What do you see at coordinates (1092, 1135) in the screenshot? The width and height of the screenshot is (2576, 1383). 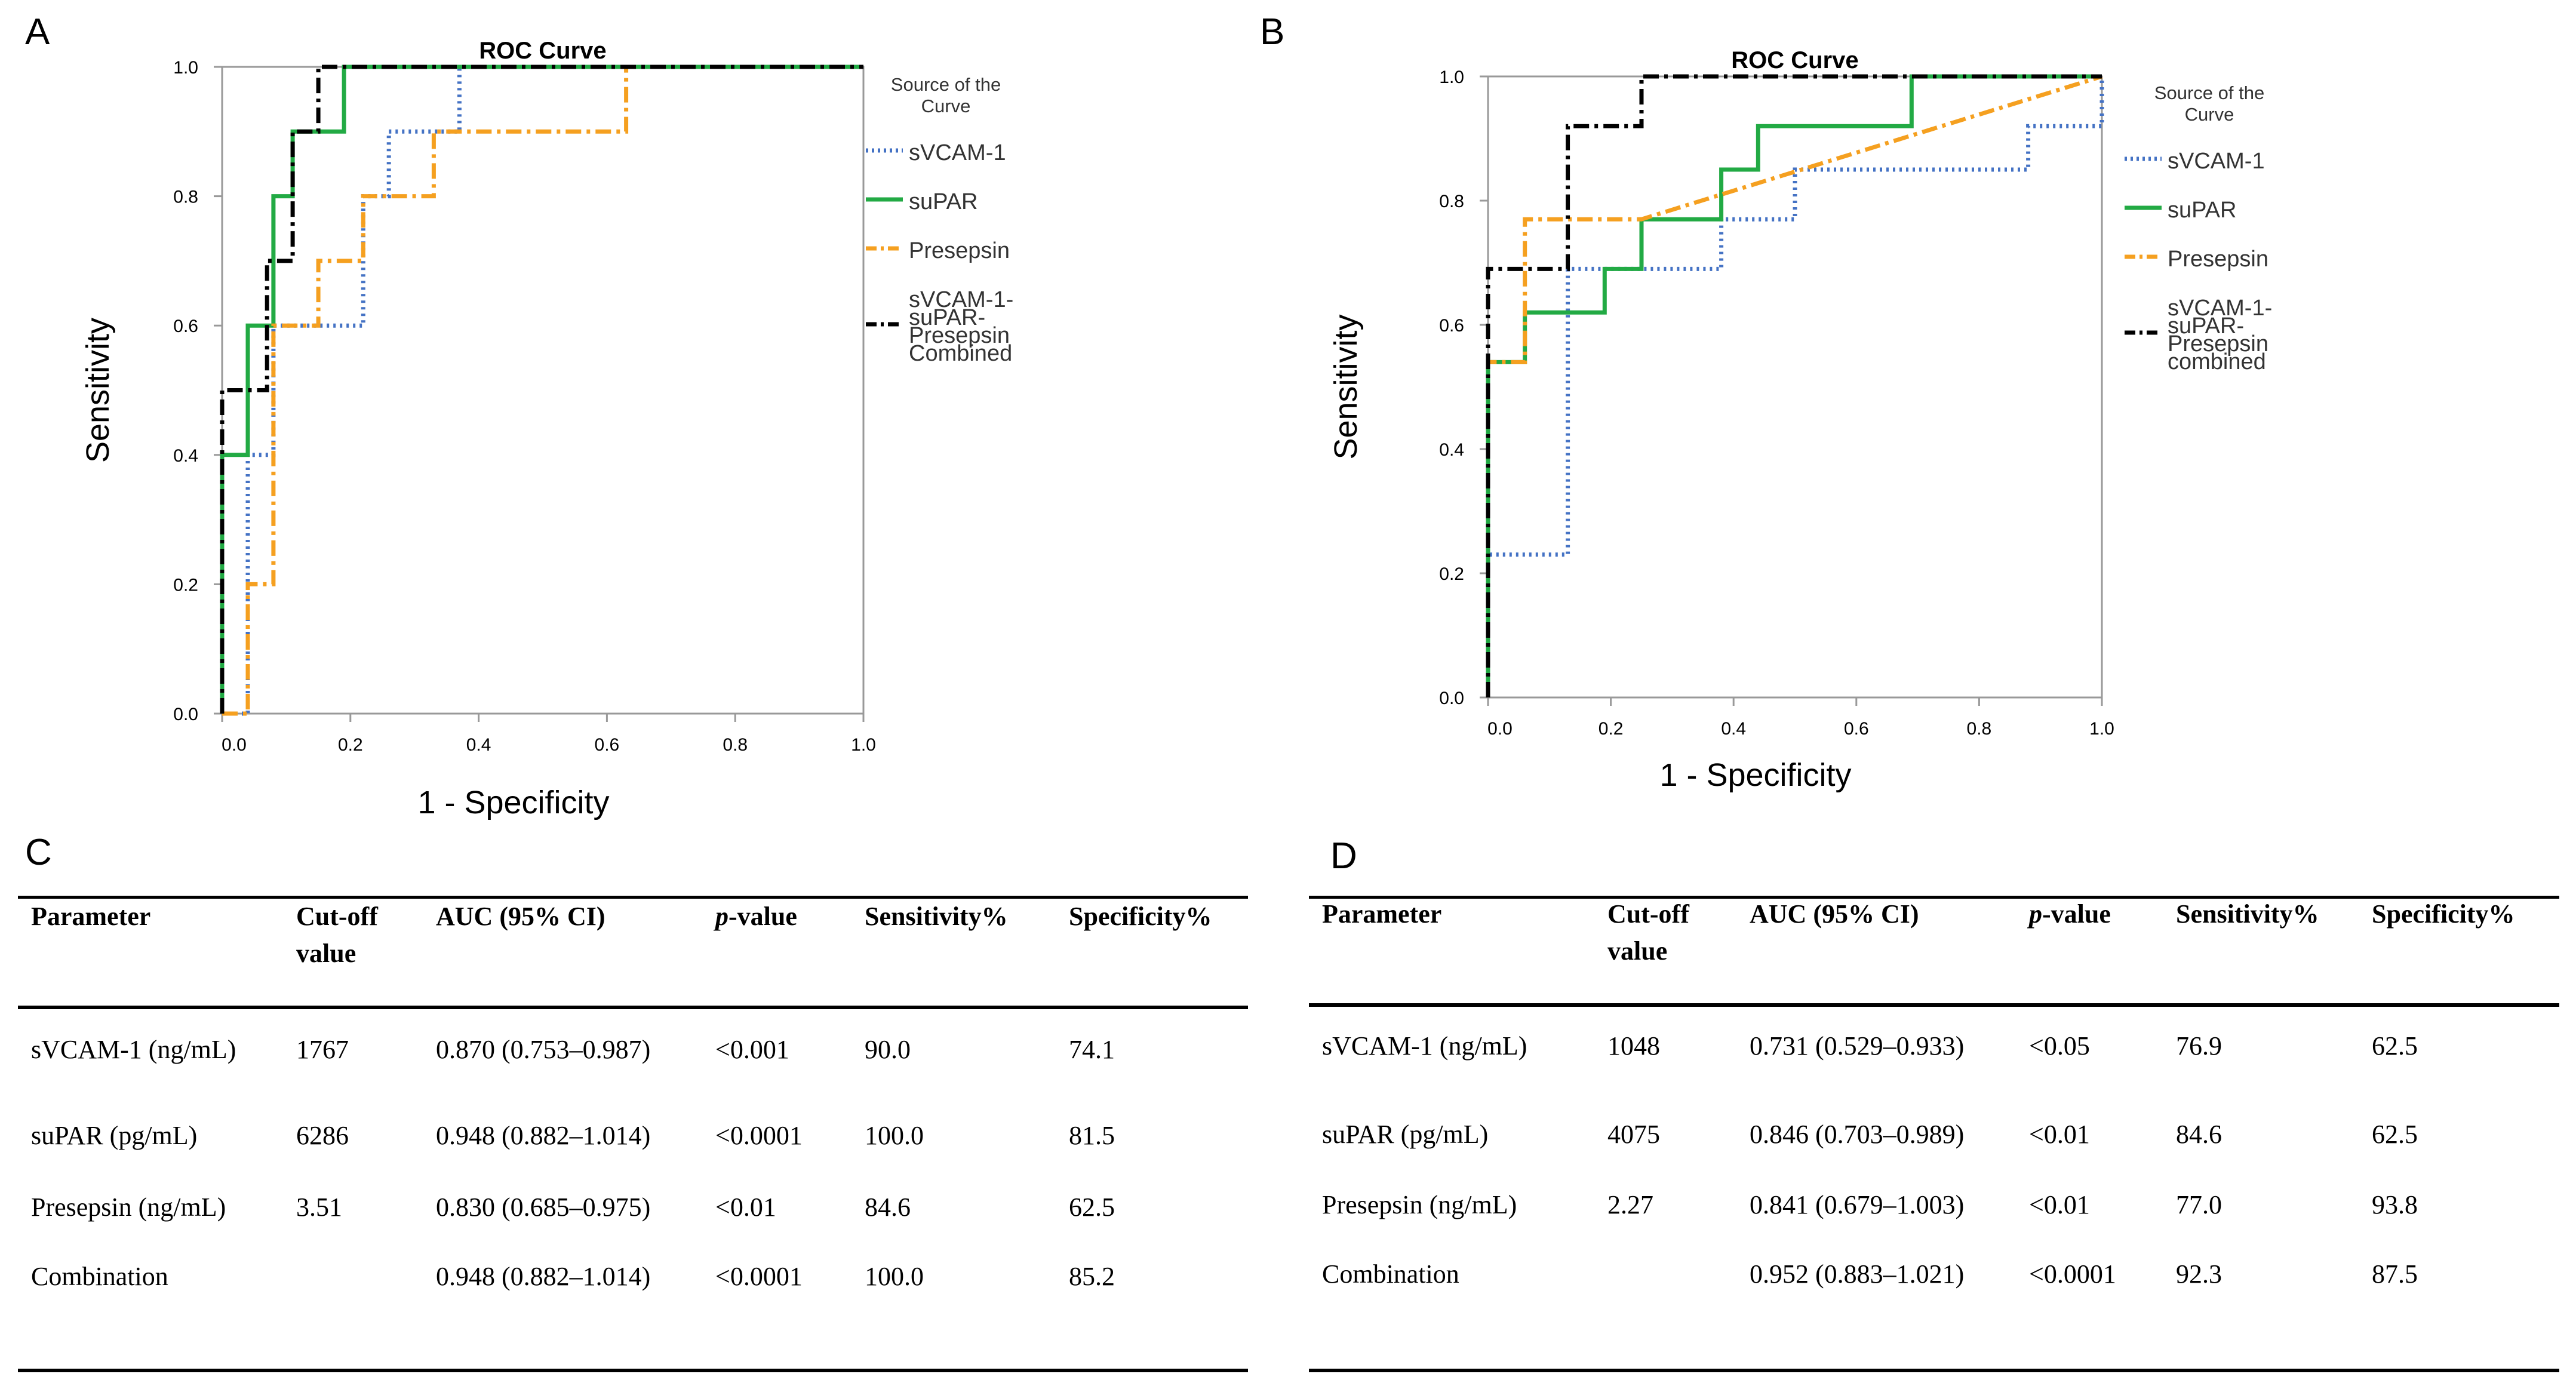 I see `table-cell: 81.5` at bounding box center [1092, 1135].